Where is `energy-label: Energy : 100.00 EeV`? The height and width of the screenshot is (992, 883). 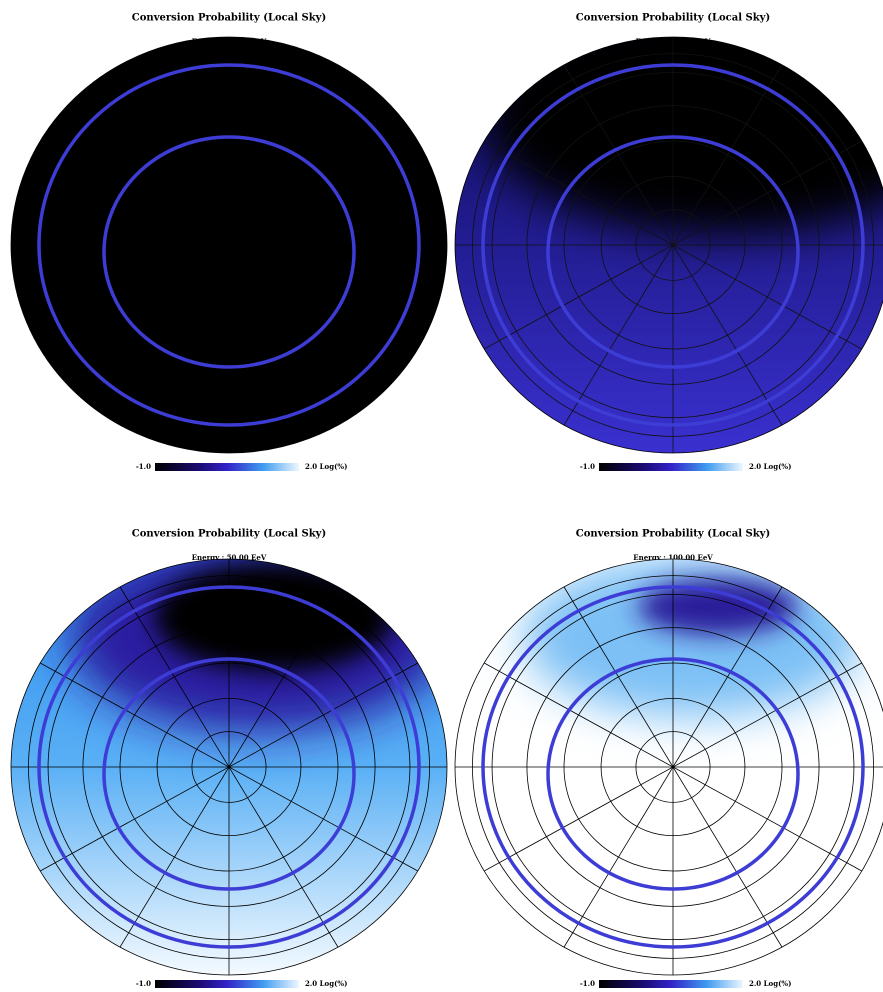
energy-label: Energy : 100.00 EeV is located at coordinates (673, 557).